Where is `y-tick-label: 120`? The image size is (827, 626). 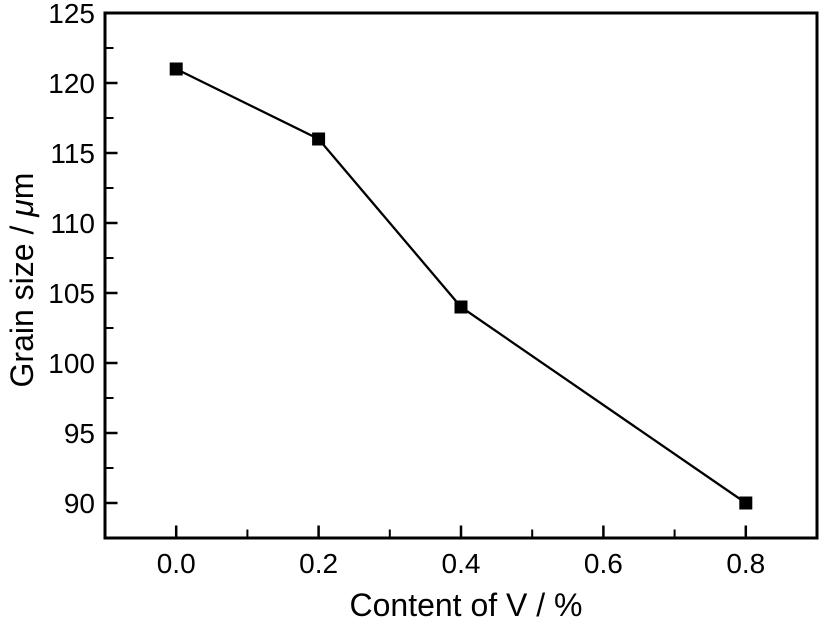
y-tick-label: 120 is located at coordinates (71, 83).